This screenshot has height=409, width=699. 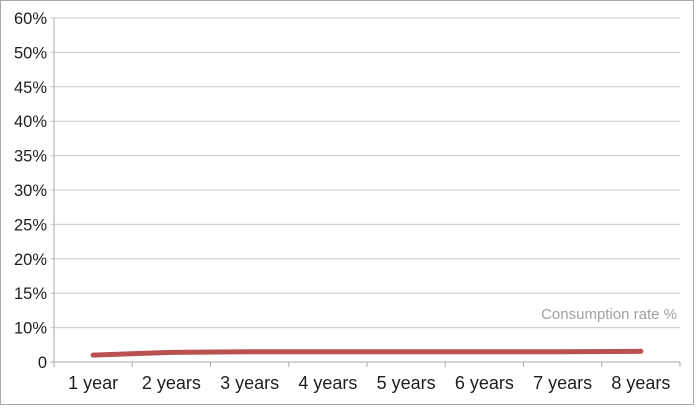 I want to click on series-label: Consumption rate %, so click(x=609, y=314).